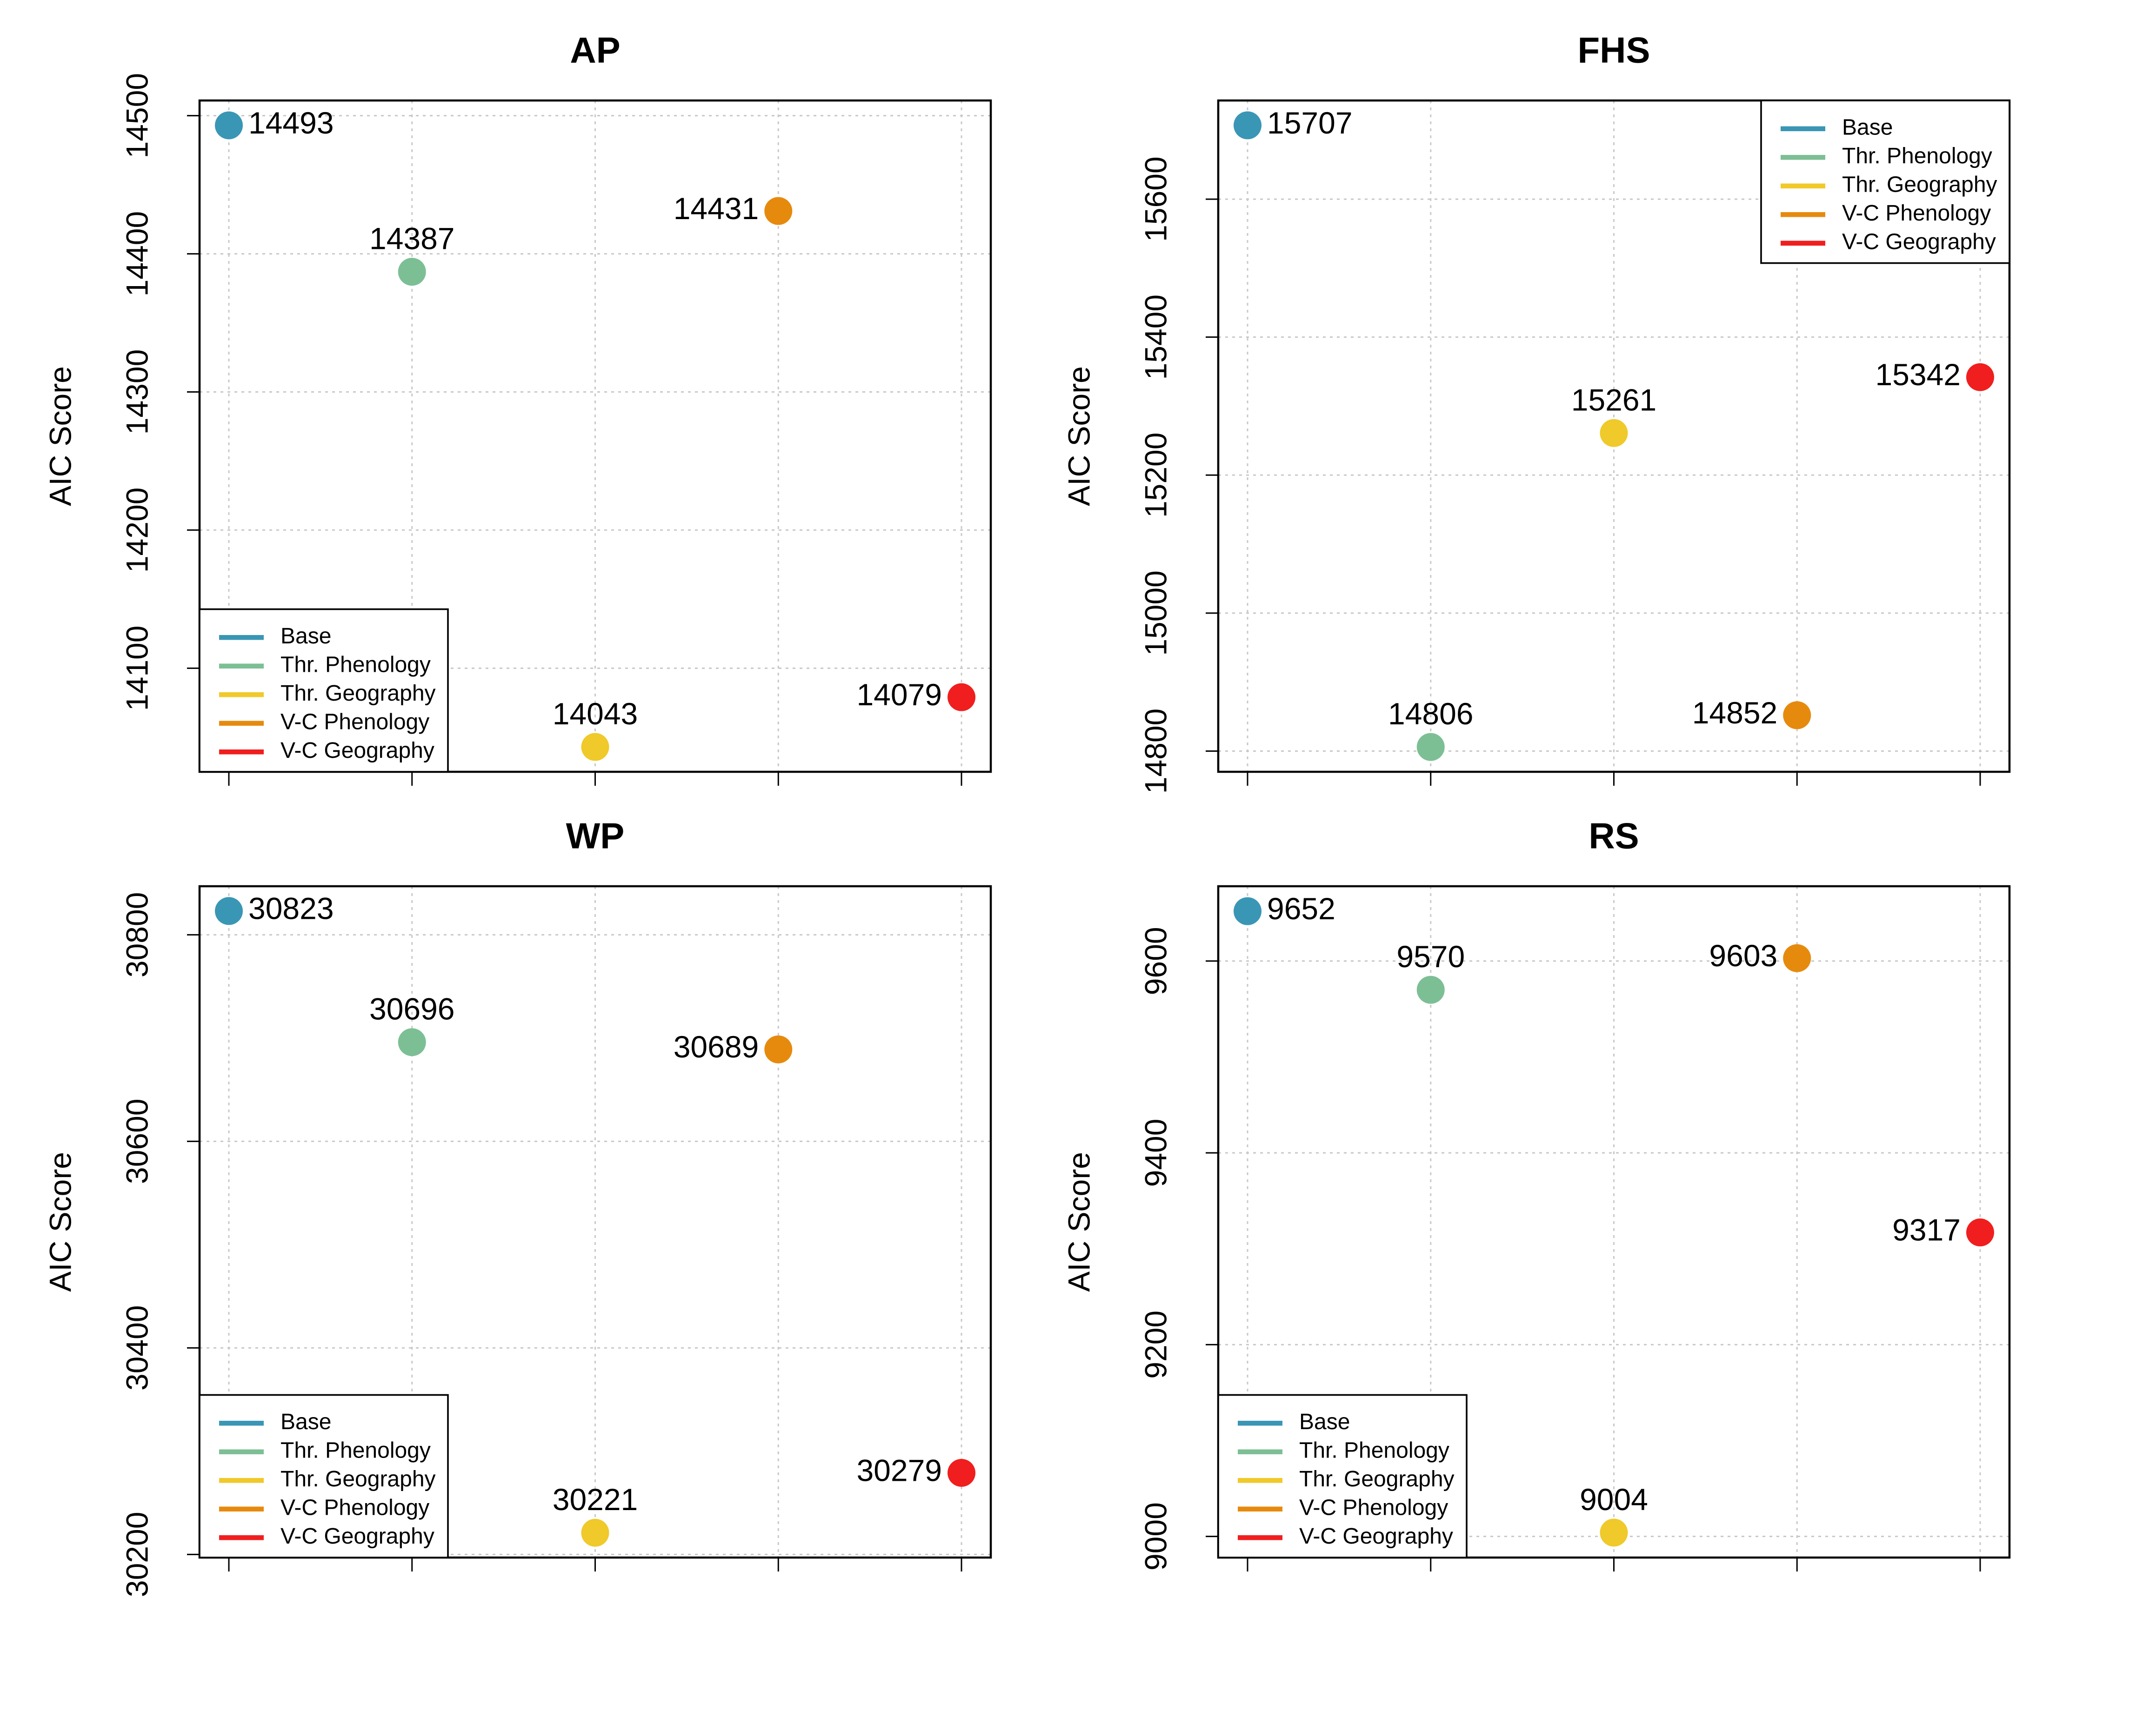 The width and height of the screenshot is (2156, 1732). Describe the element at coordinates (1614, 836) in the screenshot. I see `chart-title: RS` at that location.